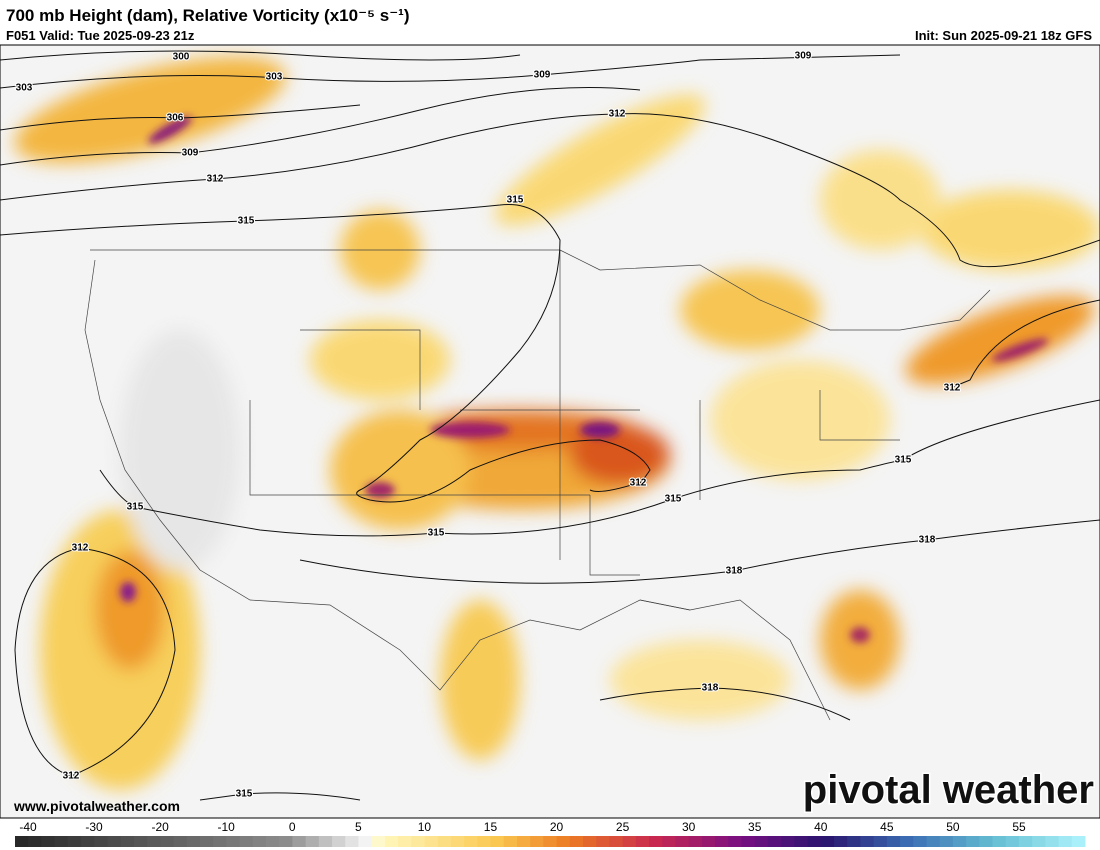  I want to click on colorbar-tick-label: 50, so click(953, 827).